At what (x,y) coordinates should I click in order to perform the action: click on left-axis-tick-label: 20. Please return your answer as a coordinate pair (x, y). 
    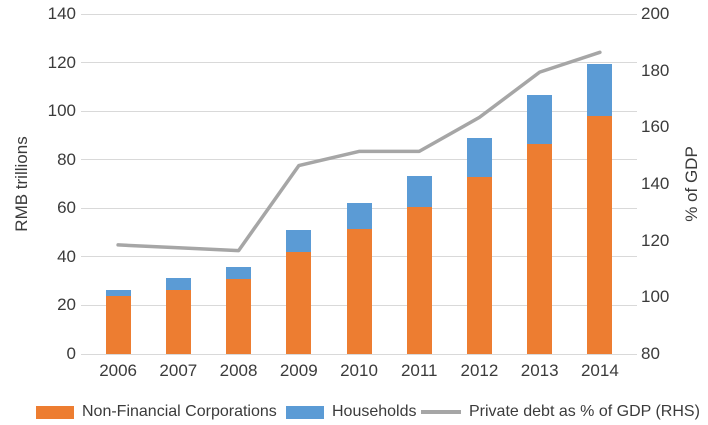
    Looking at the image, I should click on (66, 305).